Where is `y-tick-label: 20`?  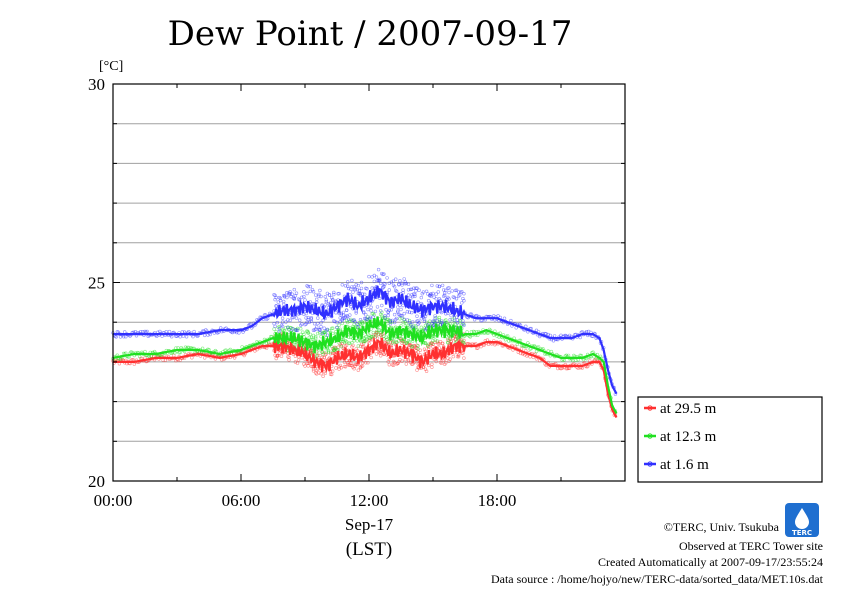 y-tick-label: 20 is located at coordinates (96, 481).